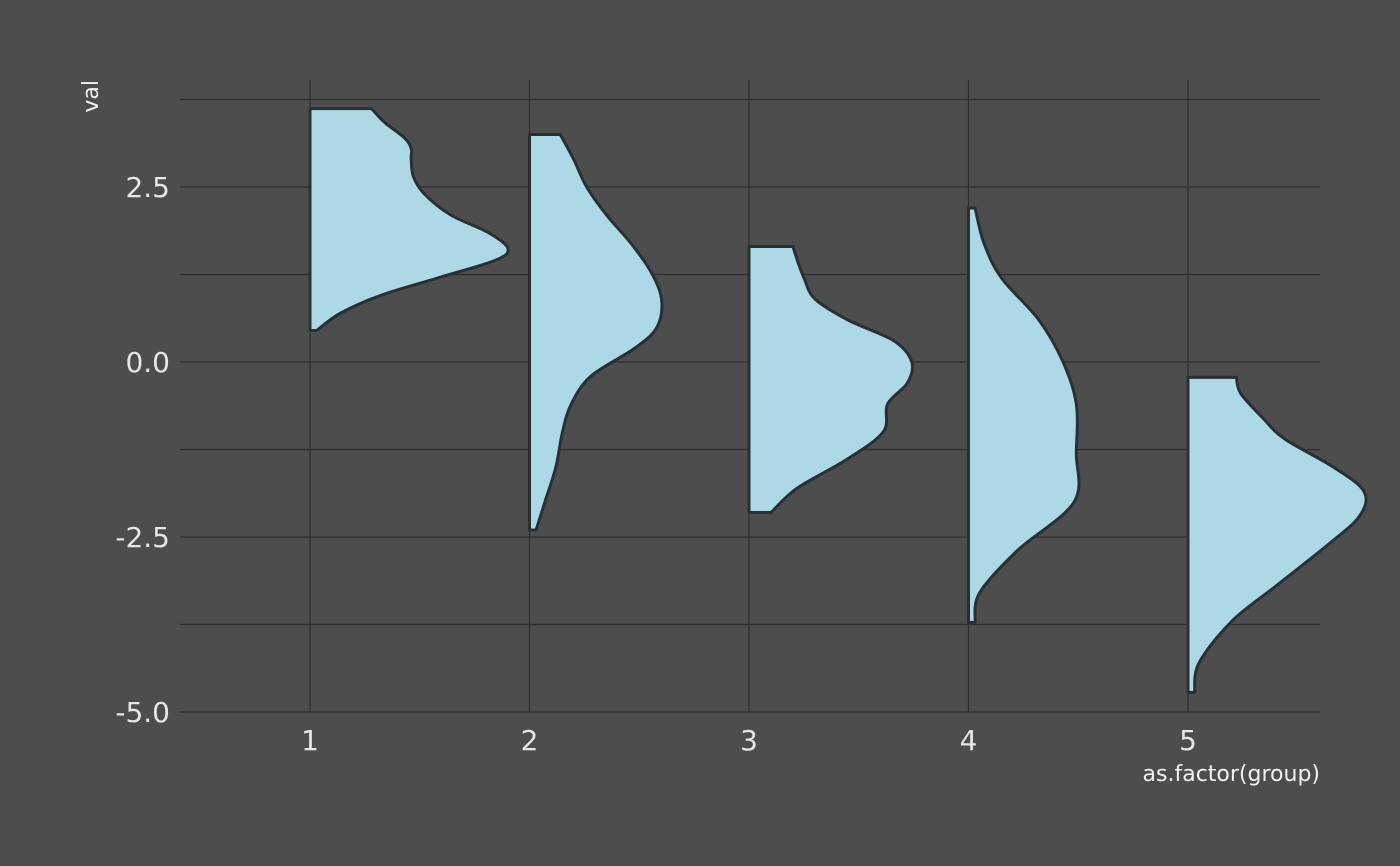 This screenshot has width=1400, height=866. What do you see at coordinates (147, 362) in the screenshot?
I see `y-tick-label: 0.0` at bounding box center [147, 362].